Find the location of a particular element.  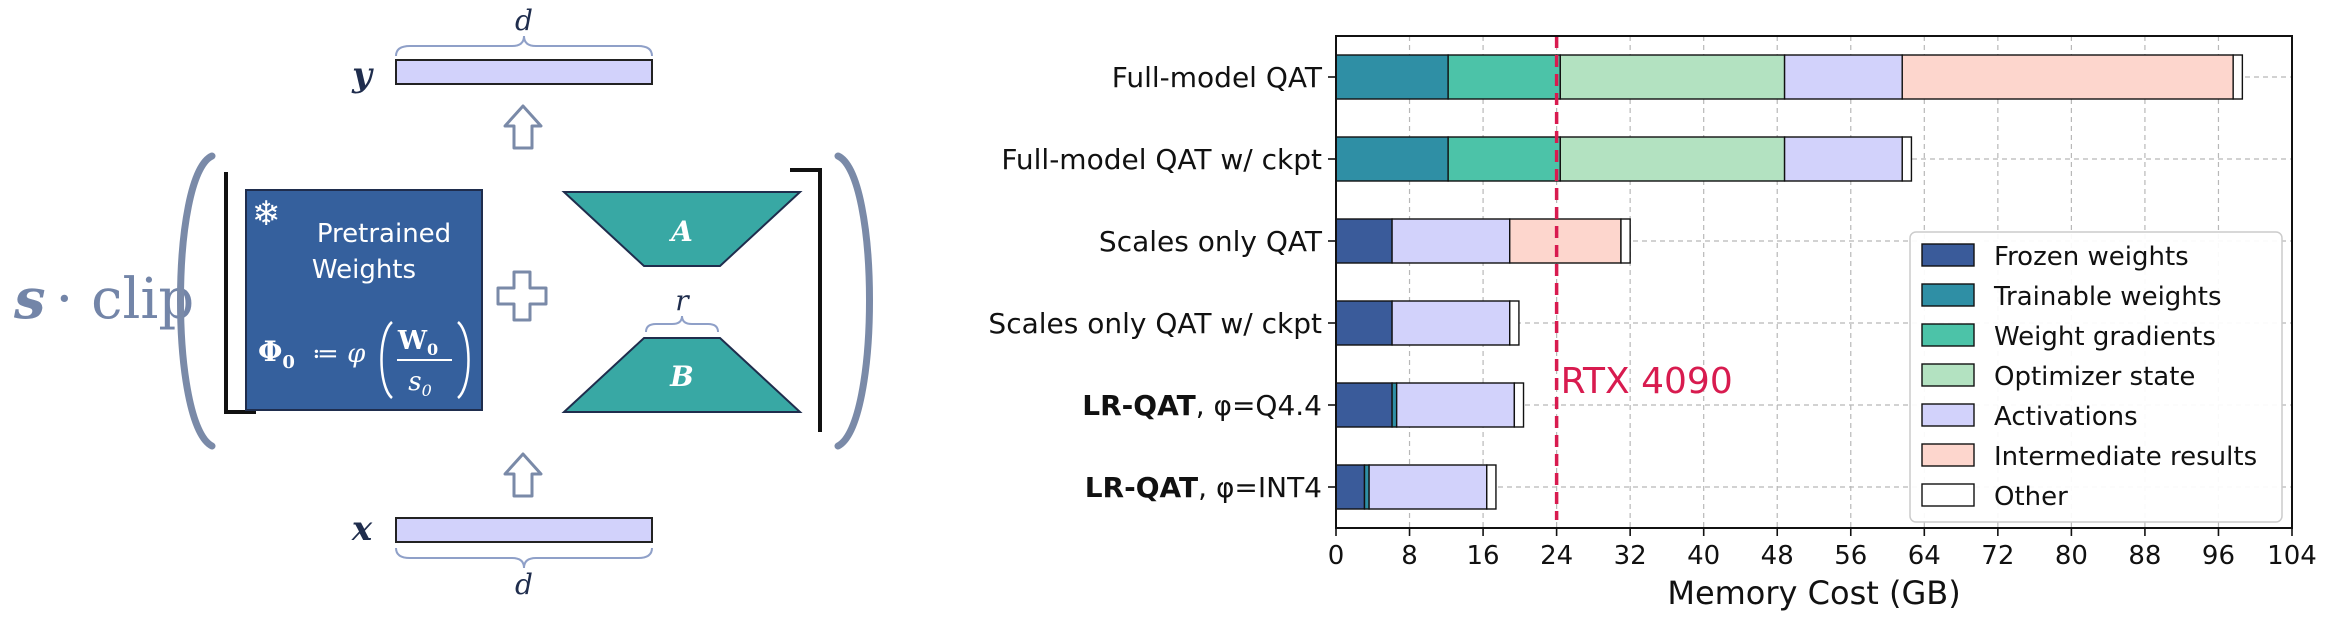

quantization-formula: Φ0 ≔ φ W0 s0 is located at coordinates (364, 360).